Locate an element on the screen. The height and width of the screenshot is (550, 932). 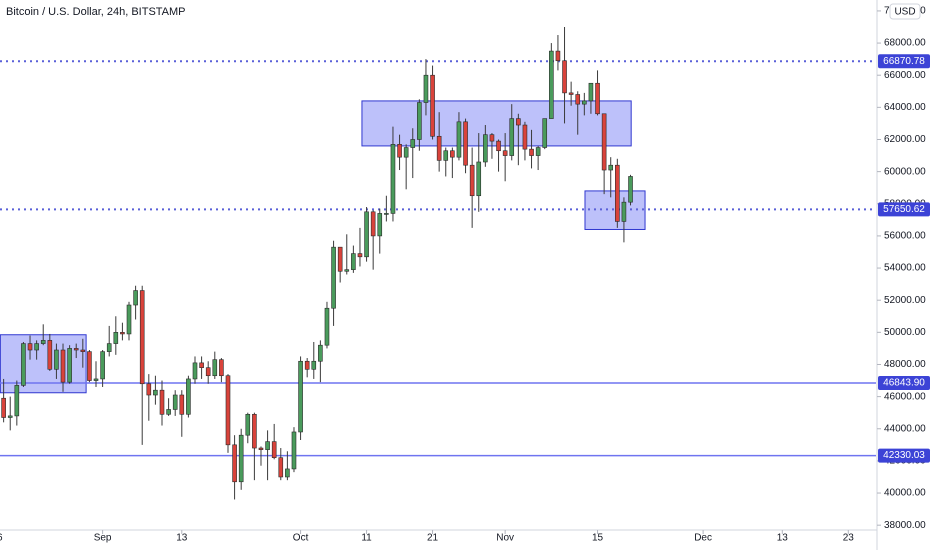
x-tick-label: Dec is located at coordinates (703, 538).